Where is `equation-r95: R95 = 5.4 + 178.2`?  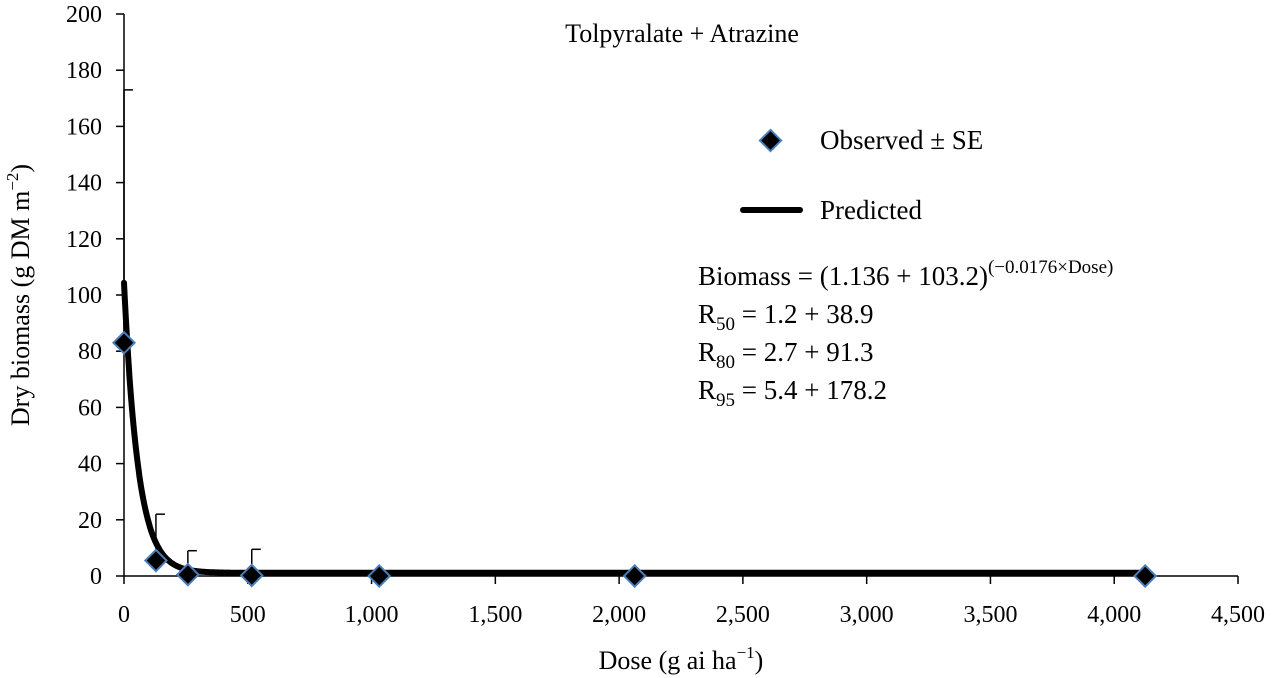
equation-r95: R95 = 5.4 + 178.2 is located at coordinates (792, 393).